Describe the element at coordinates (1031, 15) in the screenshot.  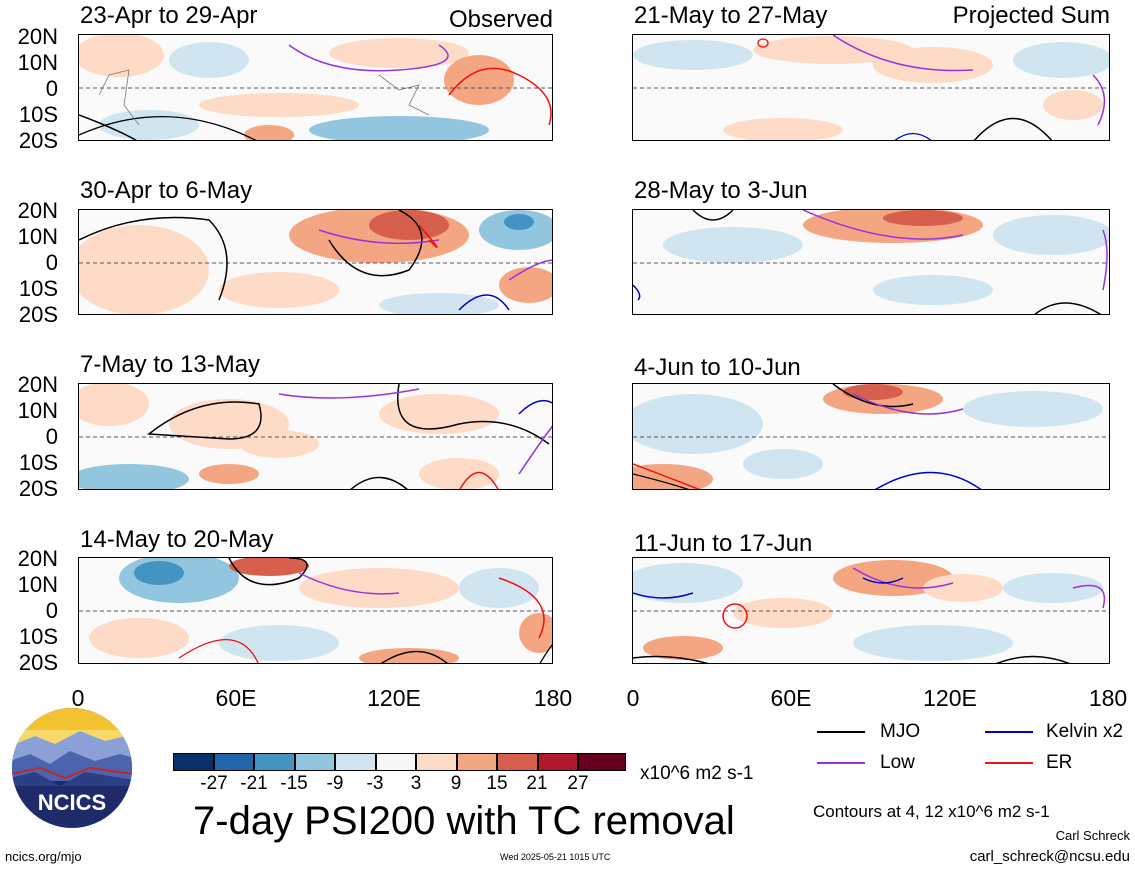
I see `projected-sum-label: Projected Sum` at that location.